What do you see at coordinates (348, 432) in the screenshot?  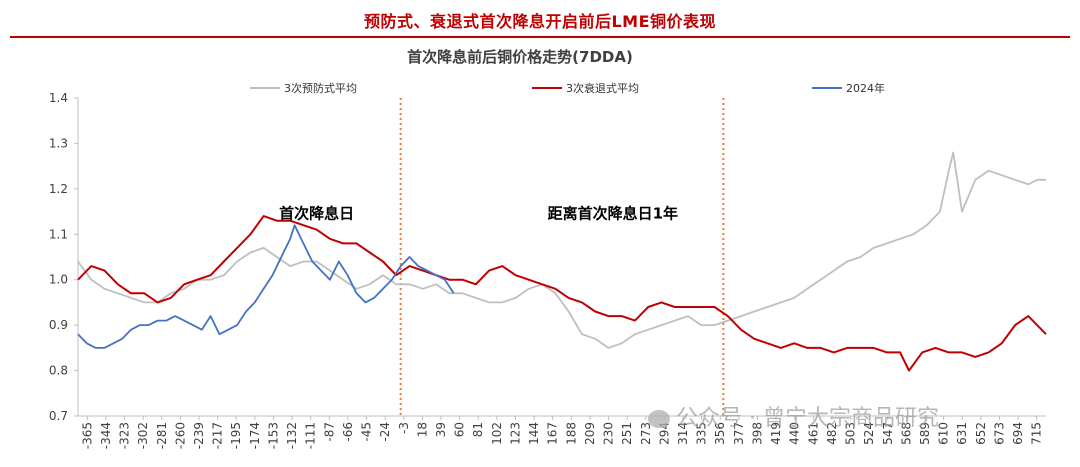 I see `x-tick-label: -66` at bounding box center [348, 432].